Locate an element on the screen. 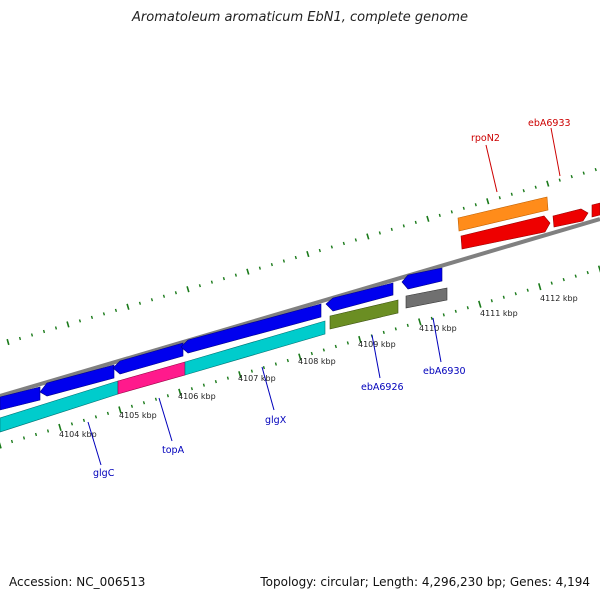 Image resolution: width=600 pixels, height=600 pixels. gene-label-glgX: glgX is located at coordinates (276, 420).